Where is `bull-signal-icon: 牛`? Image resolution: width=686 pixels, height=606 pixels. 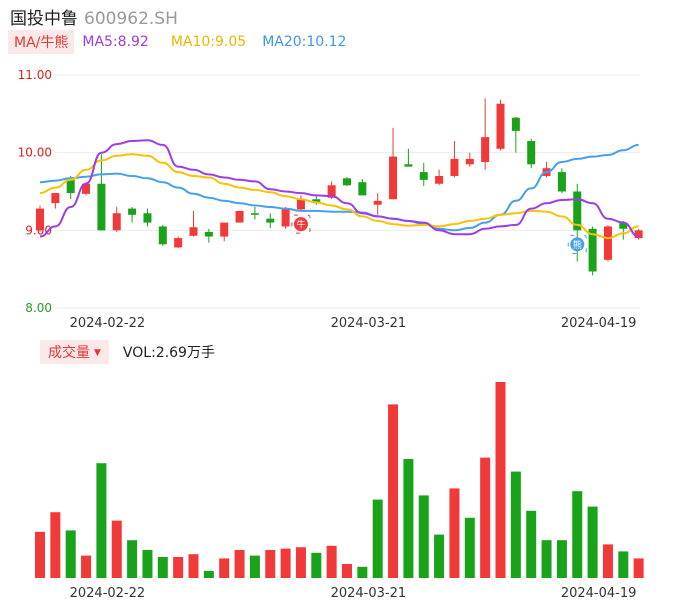
bull-signal-icon: 牛 is located at coordinates (301, 224).